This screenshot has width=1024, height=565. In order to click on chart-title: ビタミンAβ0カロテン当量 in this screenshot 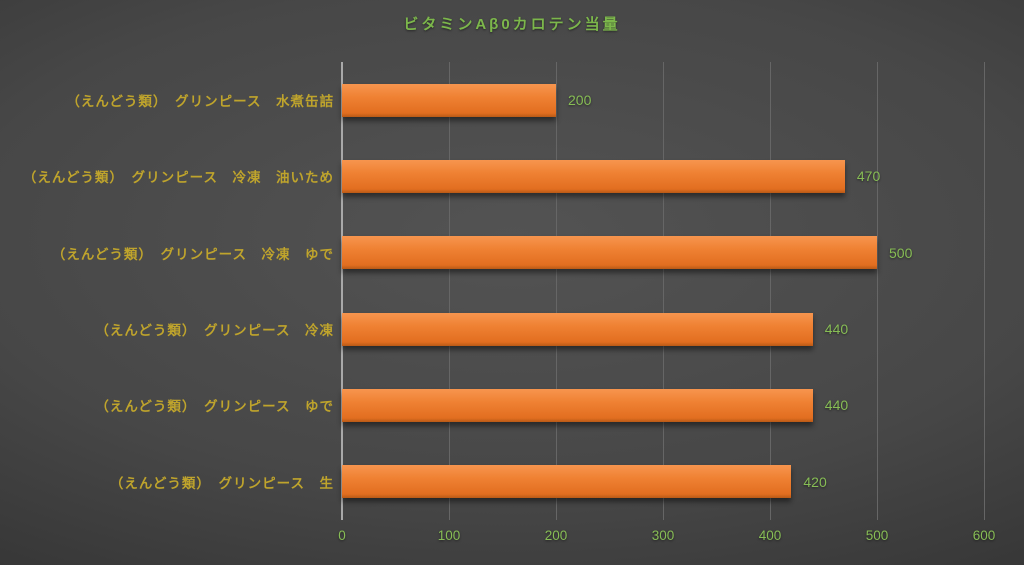, I will do `click(512, 24)`.